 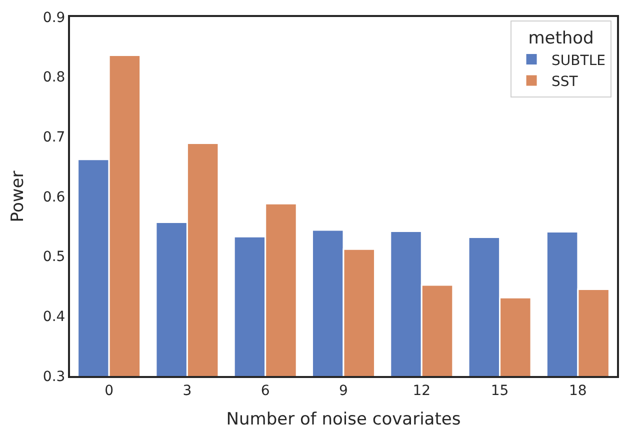 I want to click on legend-title: method, so click(x=561, y=38).